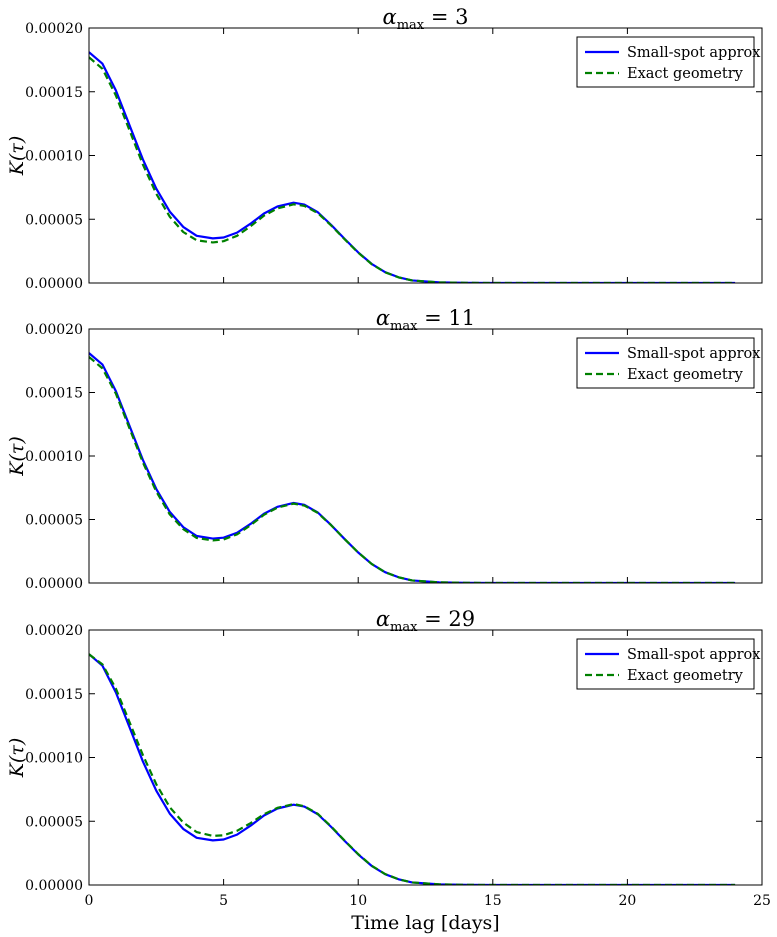  I want to click on title-value: = 3, so click(446, 17).